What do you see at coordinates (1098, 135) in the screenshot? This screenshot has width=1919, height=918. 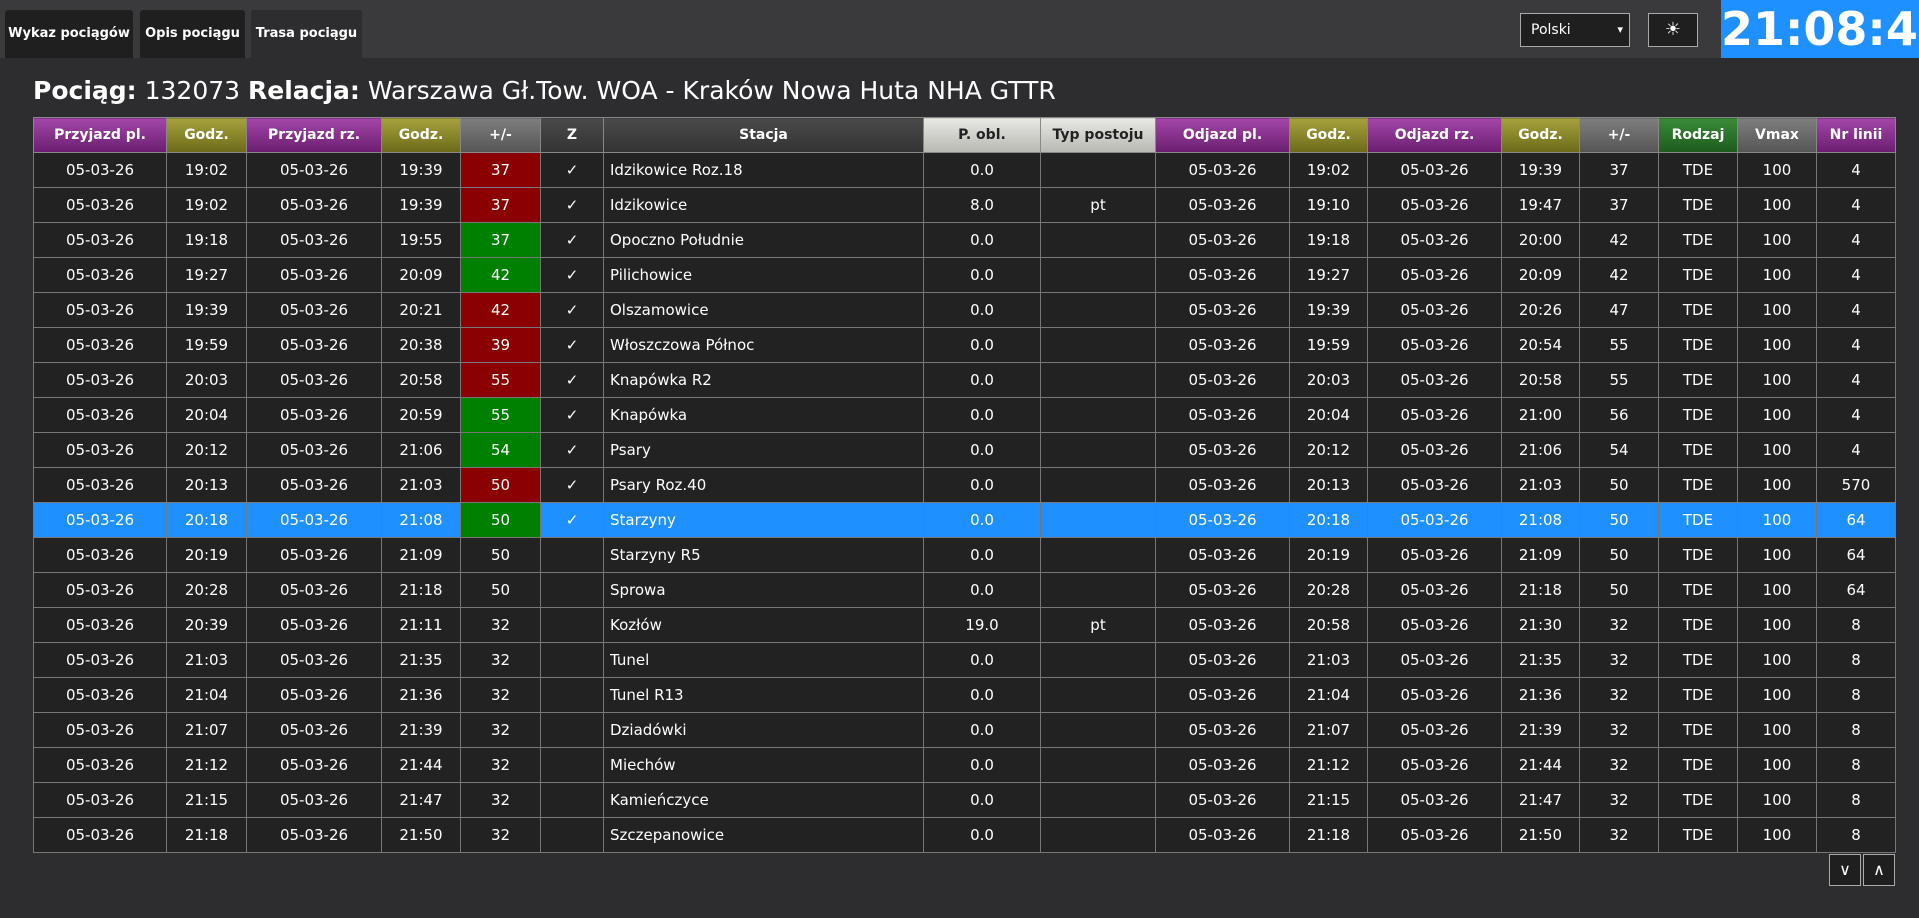 I see `column-header: Typ postoju` at bounding box center [1098, 135].